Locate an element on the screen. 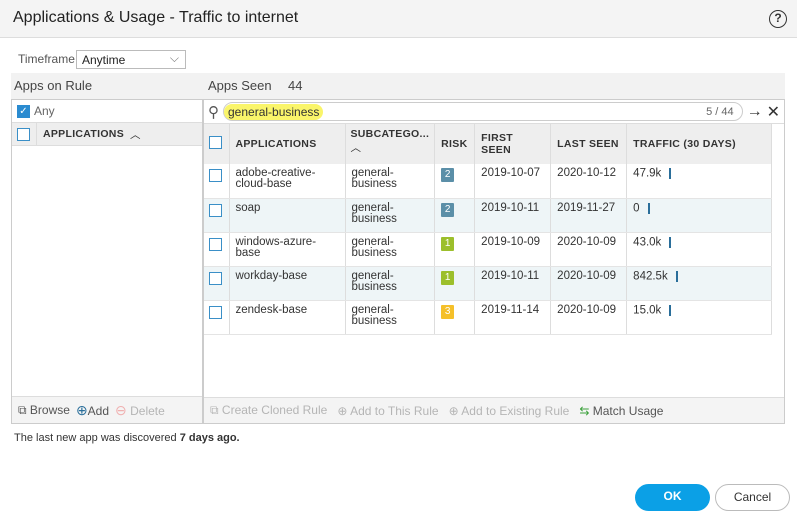 This screenshot has height=527, width=797. column-traffic: TRAFFIC (30 DAYS) is located at coordinates (699, 144).